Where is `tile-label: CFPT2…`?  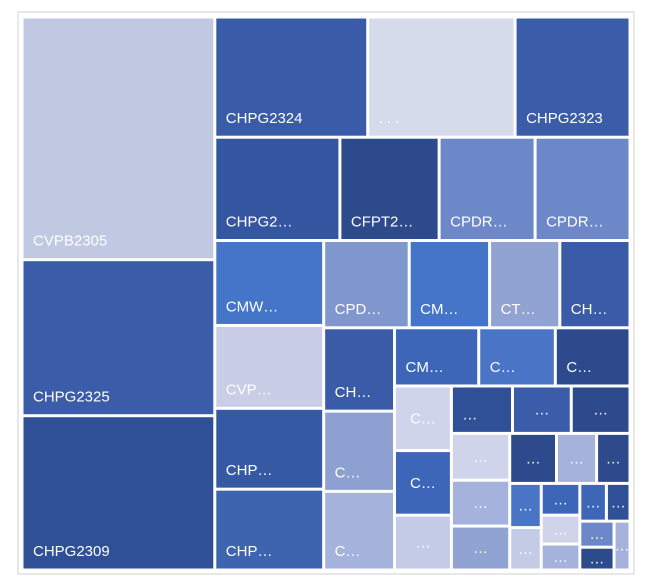
tile-label: CFPT2… is located at coordinates (382, 222).